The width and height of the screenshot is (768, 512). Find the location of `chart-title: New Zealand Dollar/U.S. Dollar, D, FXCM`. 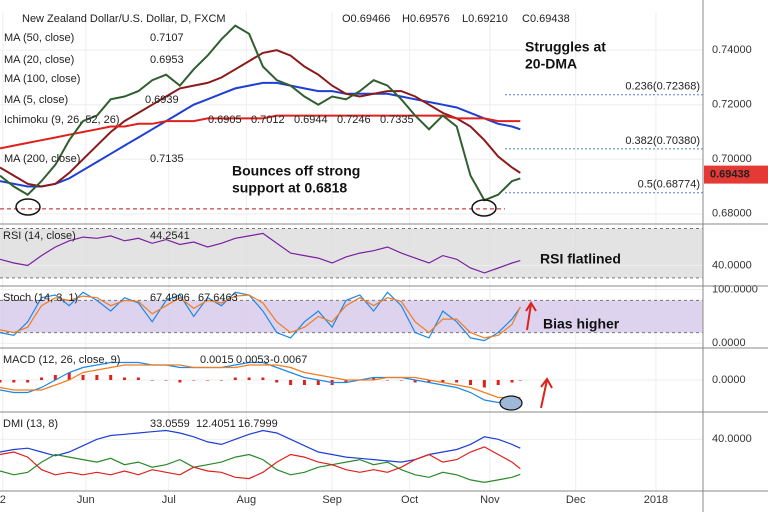

chart-title: New Zealand Dollar/U.S. Dollar, D, FXCM is located at coordinates (124, 19).